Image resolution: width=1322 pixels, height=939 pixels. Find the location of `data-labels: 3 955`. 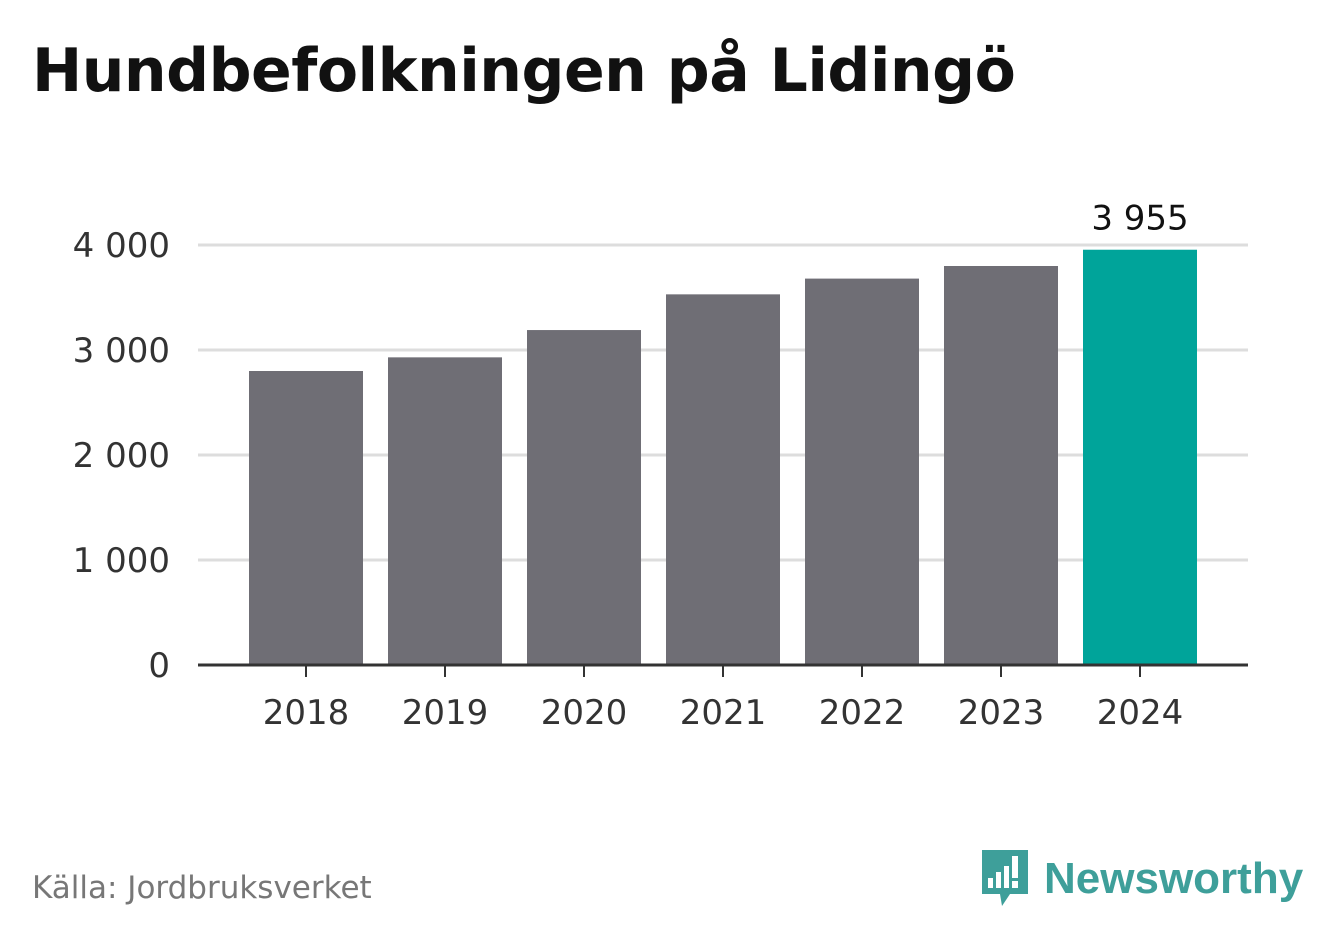

data-labels: 3 955 is located at coordinates (1139, 219).